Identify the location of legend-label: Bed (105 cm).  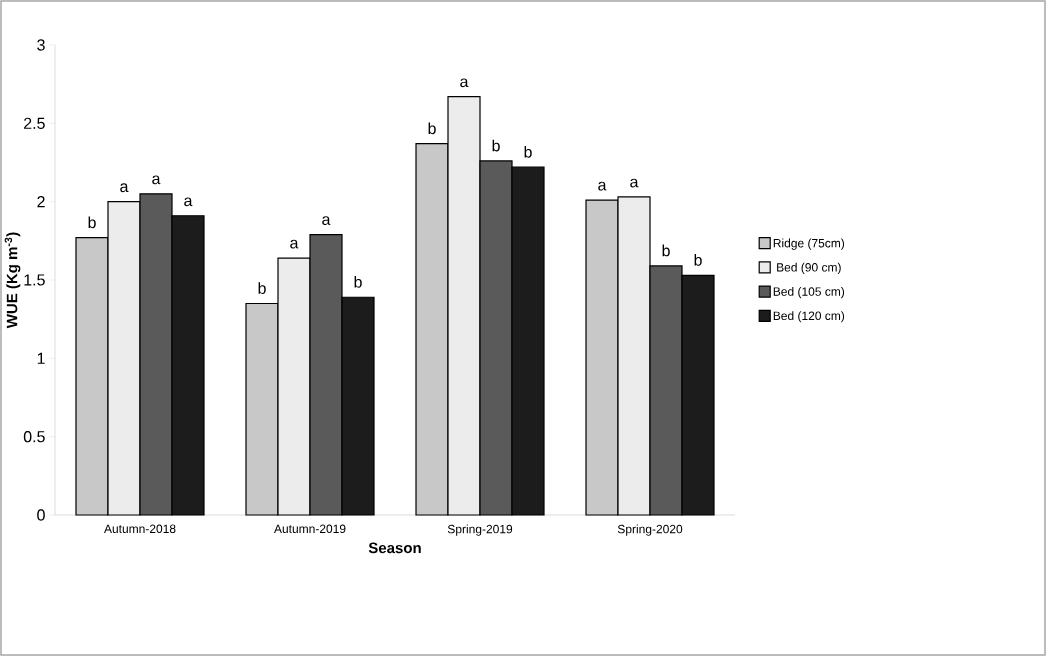
(809, 293).